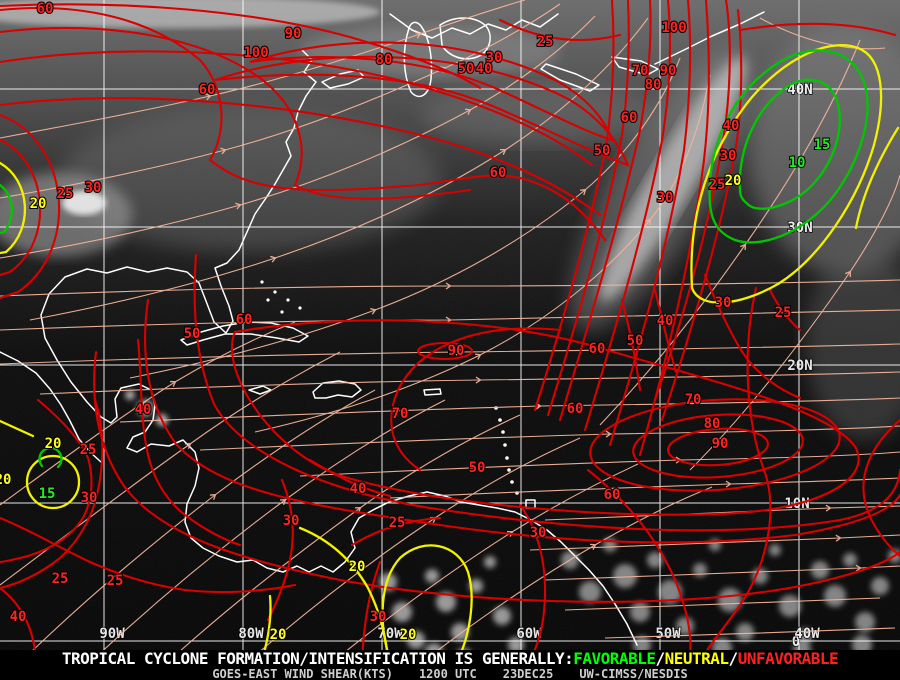  What do you see at coordinates (570, 77) in the screenshot?
I see `lake-erie` at bounding box center [570, 77].